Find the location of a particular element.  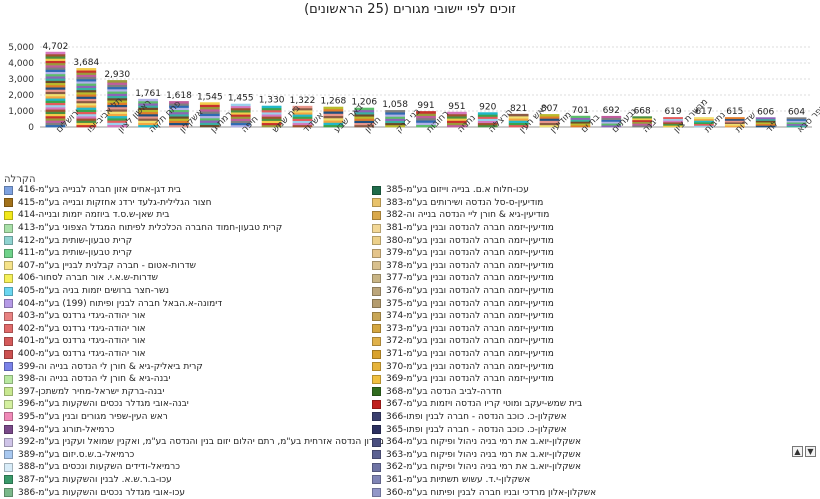

legend-item: קרית טבעון-שותית בע"מ-411 is located at coordinates (194, 253).